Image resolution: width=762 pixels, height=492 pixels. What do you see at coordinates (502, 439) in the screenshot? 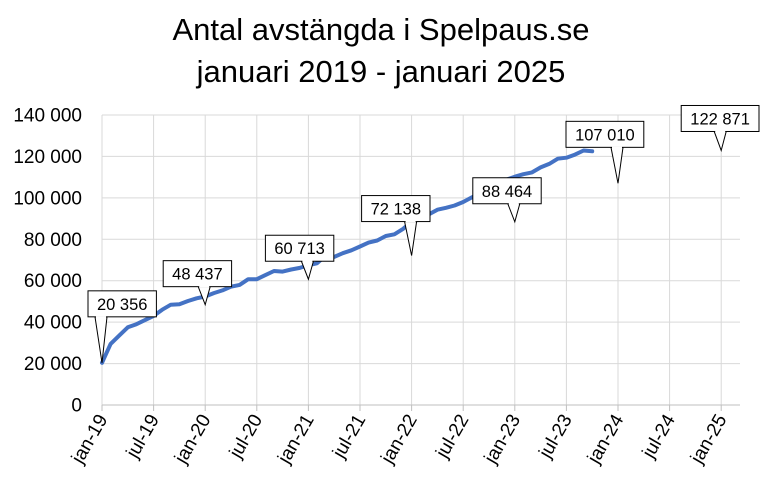
I see `x-tick-label: jan-23` at bounding box center [502, 439].